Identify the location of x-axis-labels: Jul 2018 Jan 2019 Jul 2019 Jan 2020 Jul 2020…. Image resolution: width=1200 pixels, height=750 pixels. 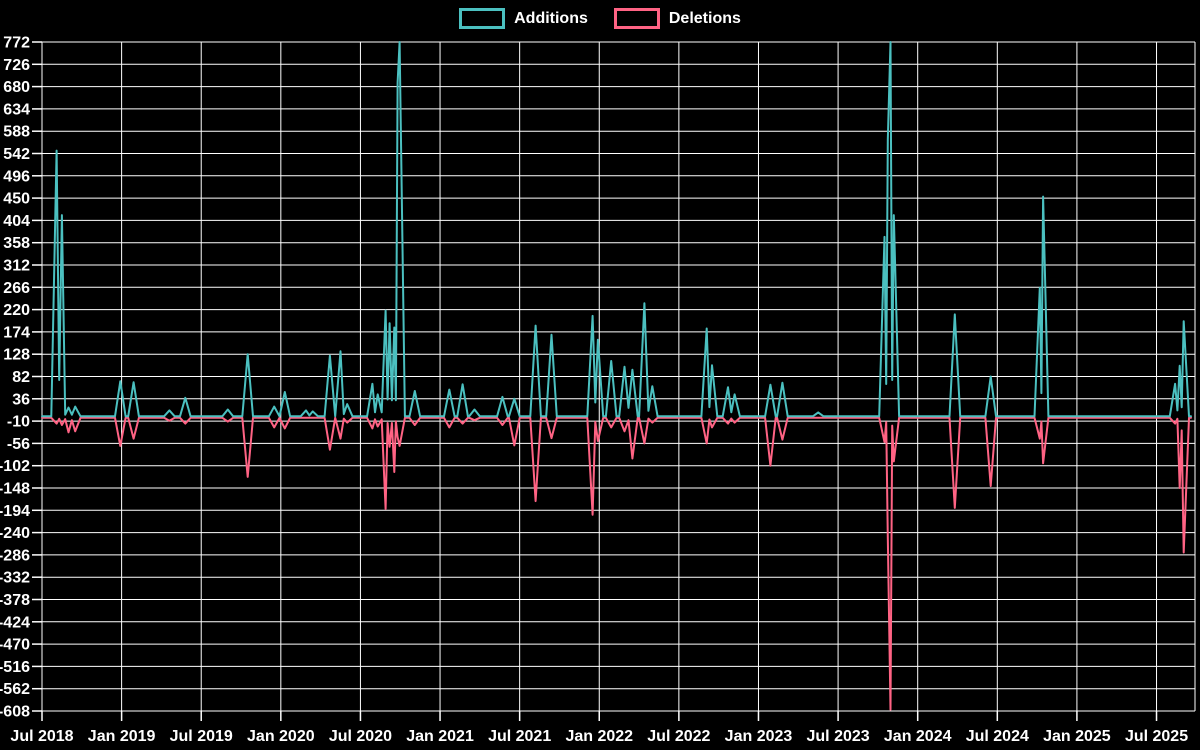
(599, 736).